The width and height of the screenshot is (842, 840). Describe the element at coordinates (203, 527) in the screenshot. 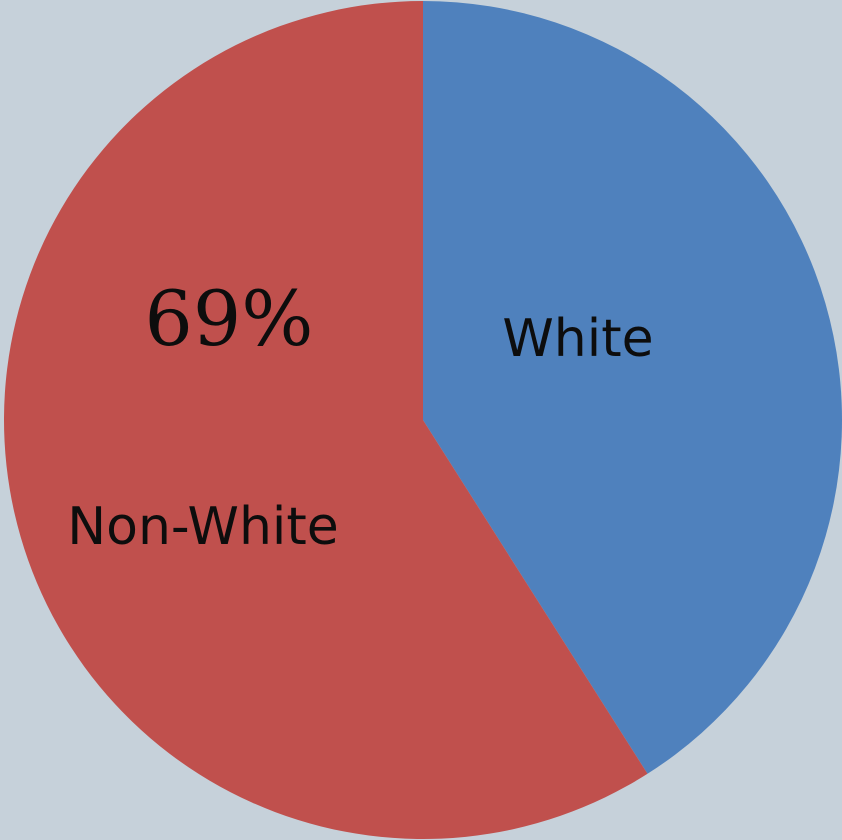

I see `slice-label-non-white: Non-White` at that location.